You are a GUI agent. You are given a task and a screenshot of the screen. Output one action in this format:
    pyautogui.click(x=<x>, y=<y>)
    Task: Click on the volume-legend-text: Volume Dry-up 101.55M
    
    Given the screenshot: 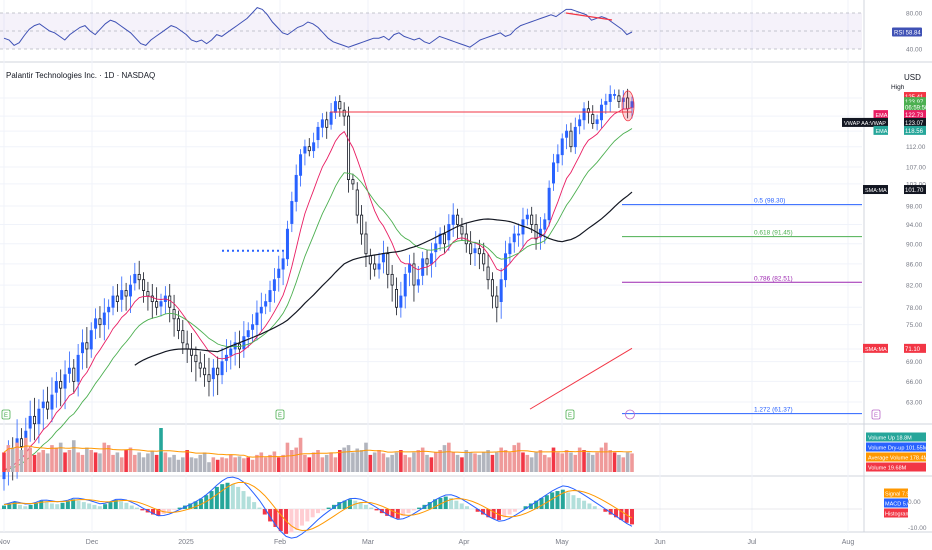 What is the action you would take?
    pyautogui.click(x=898, y=449)
    